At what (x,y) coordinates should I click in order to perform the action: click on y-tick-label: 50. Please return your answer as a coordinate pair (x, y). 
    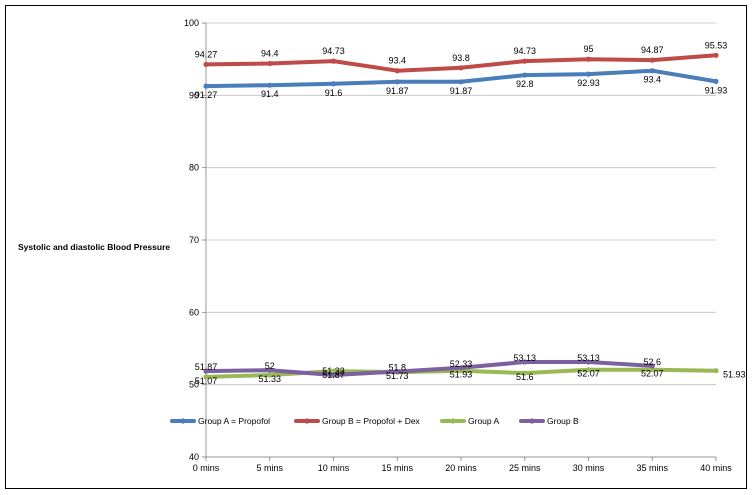
    Looking at the image, I should click on (194, 385).